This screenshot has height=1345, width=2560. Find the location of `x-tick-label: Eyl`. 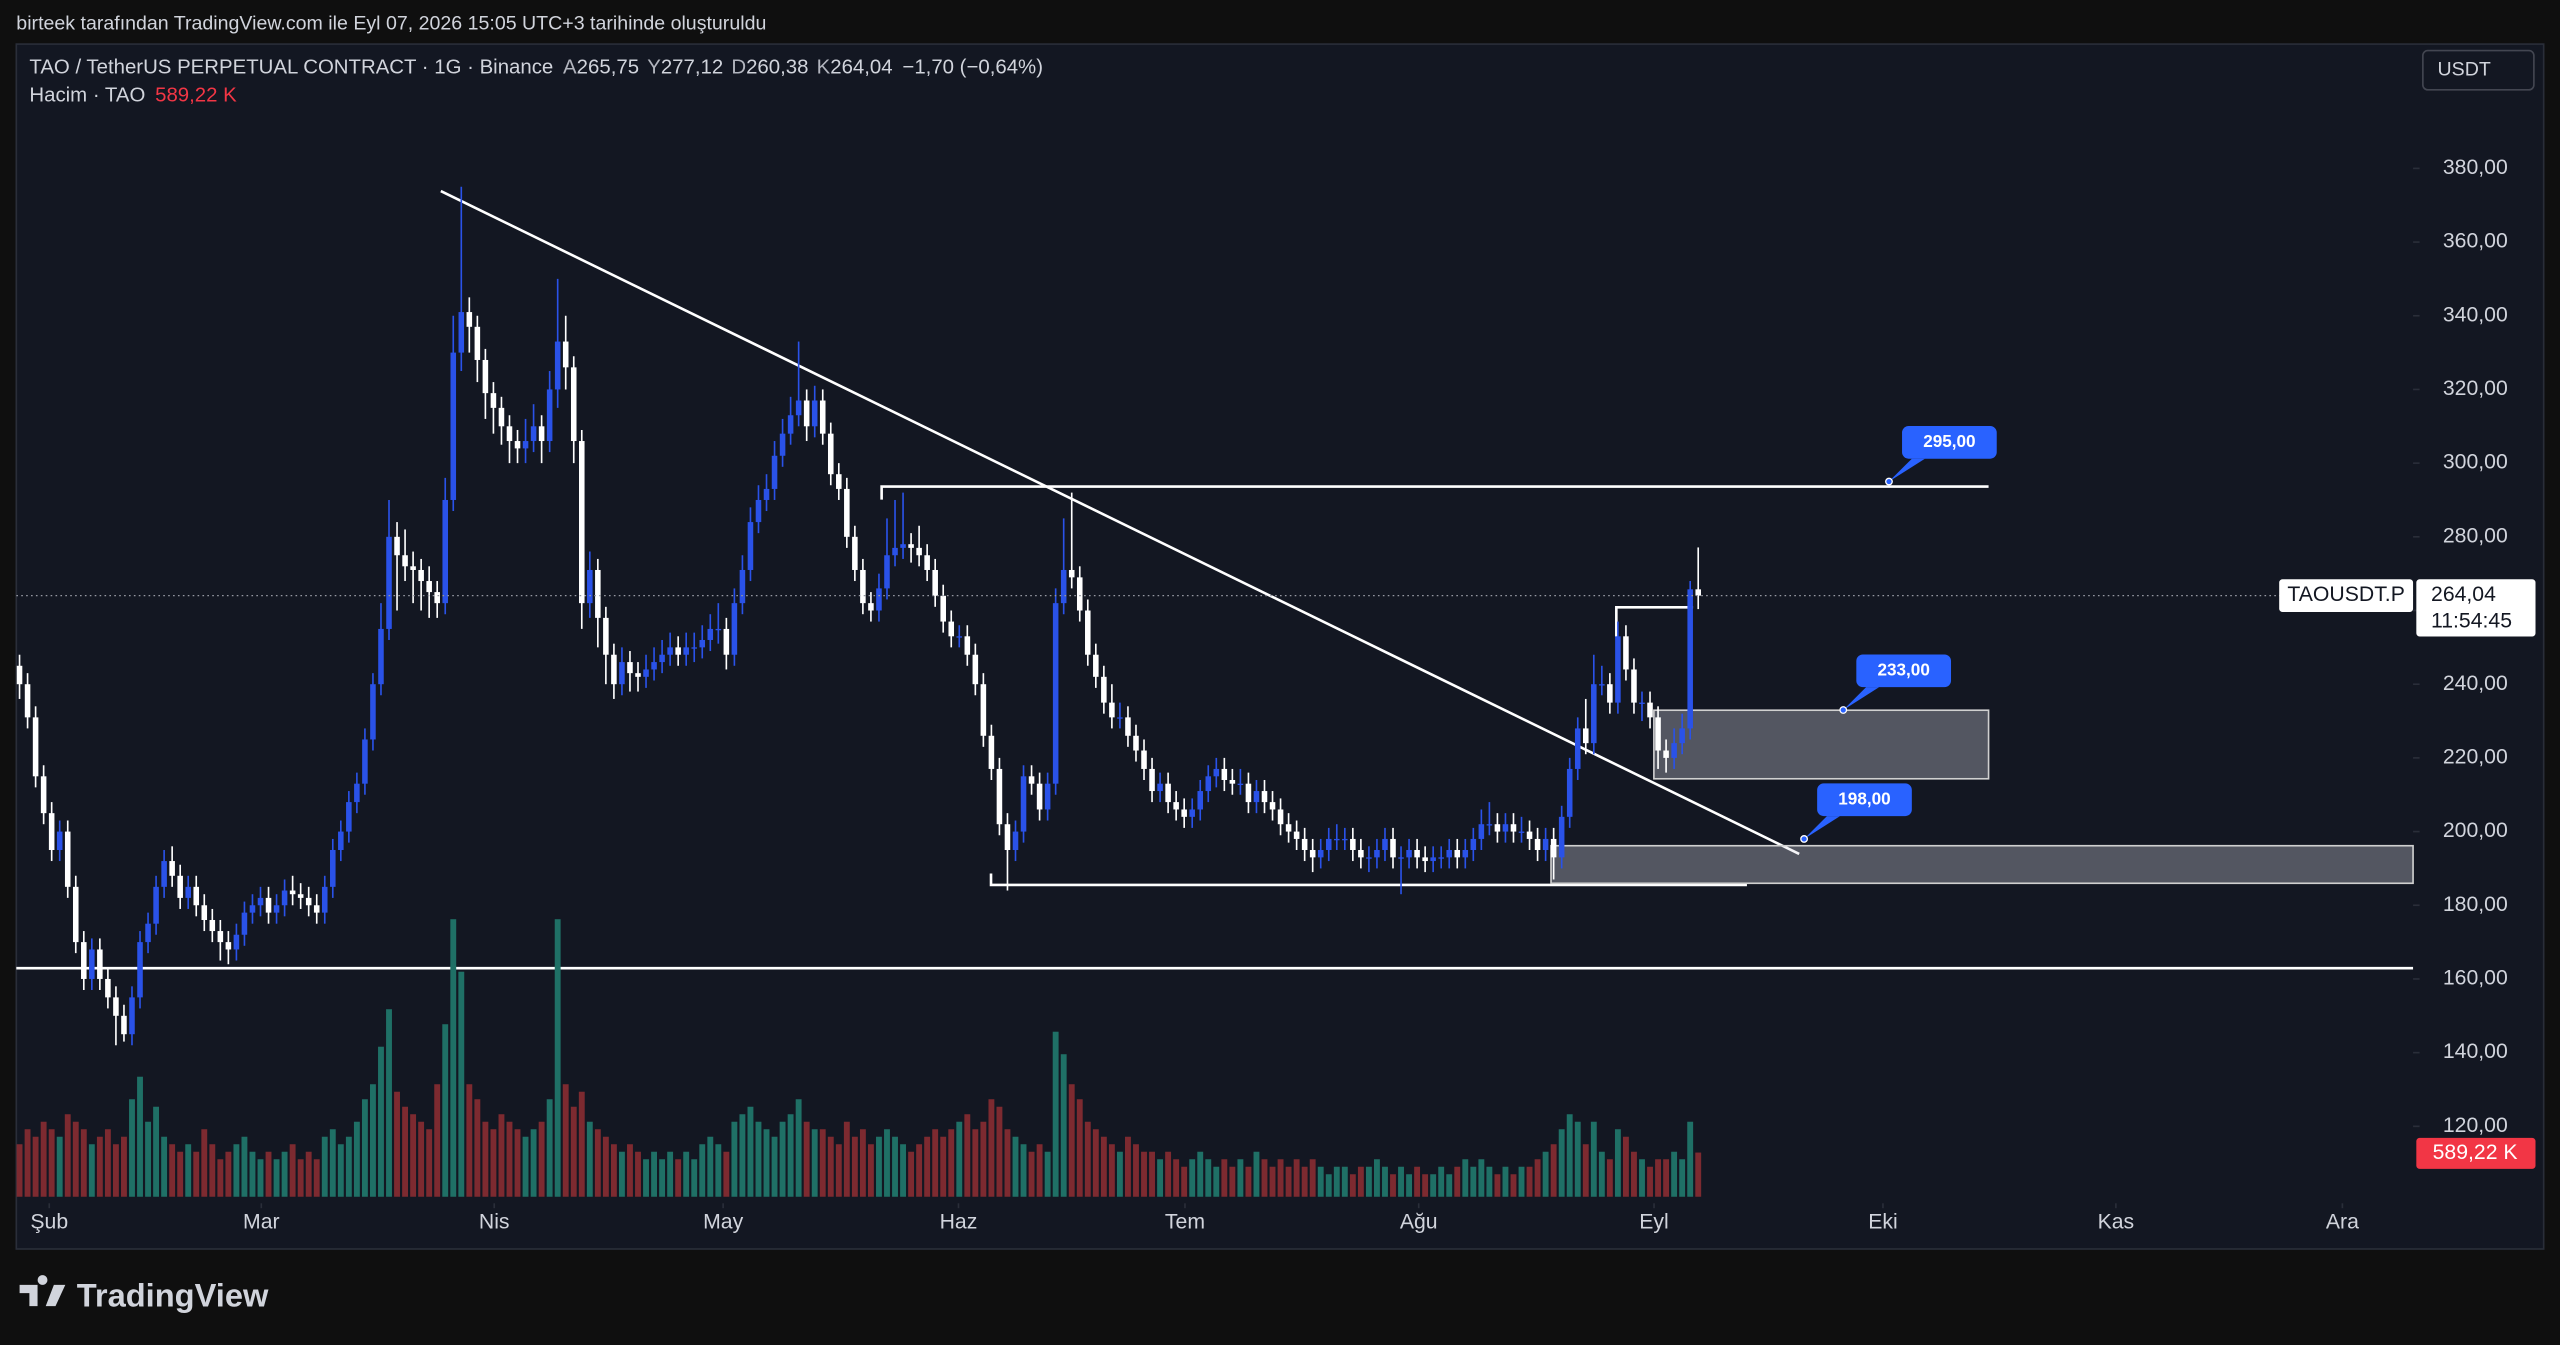

x-tick-label: Eyl is located at coordinates (1653, 1221).